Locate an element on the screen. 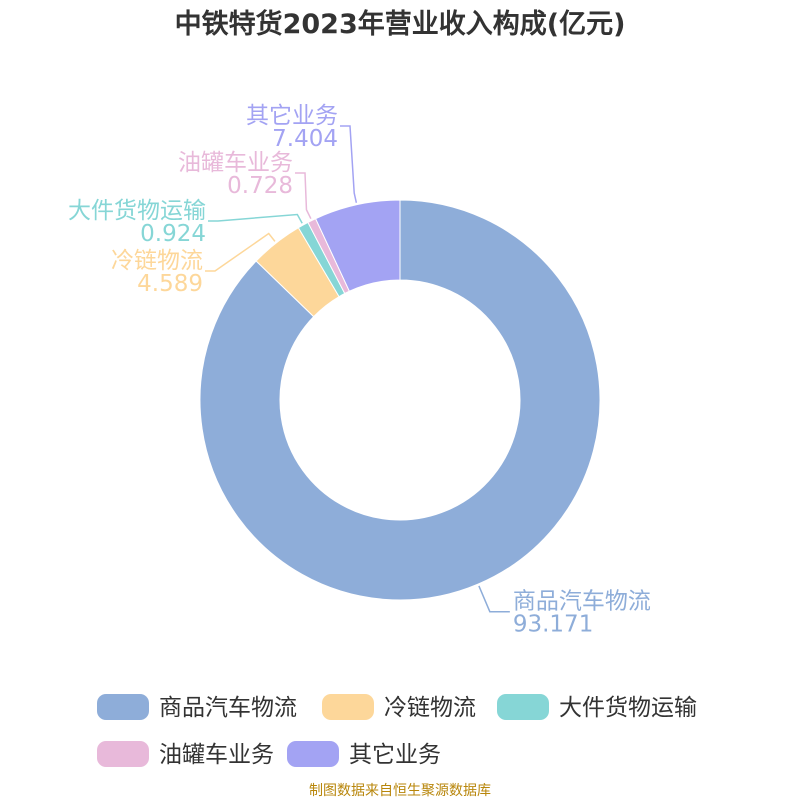  legend-label: 其它业务 is located at coordinates (395, 755).